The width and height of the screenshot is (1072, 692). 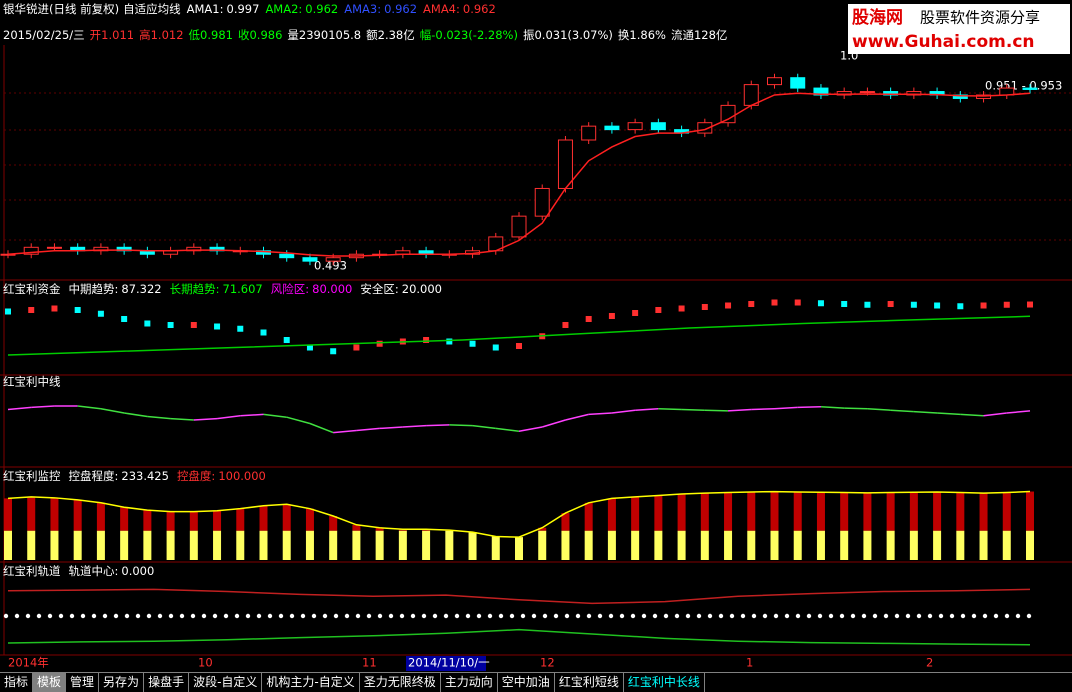 I want to click on tab: 圣力无限终极, so click(x=400, y=682).